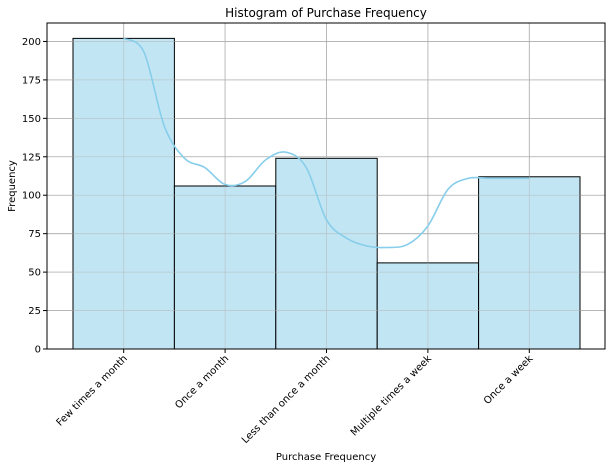  I want to click on y-tick-label: 175, so click(31, 80).